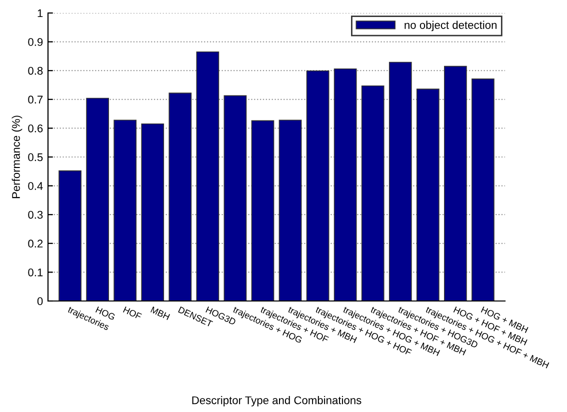  Describe the element at coordinates (35, 272) in the screenshot. I see `y-tick-label: 0.1` at that location.